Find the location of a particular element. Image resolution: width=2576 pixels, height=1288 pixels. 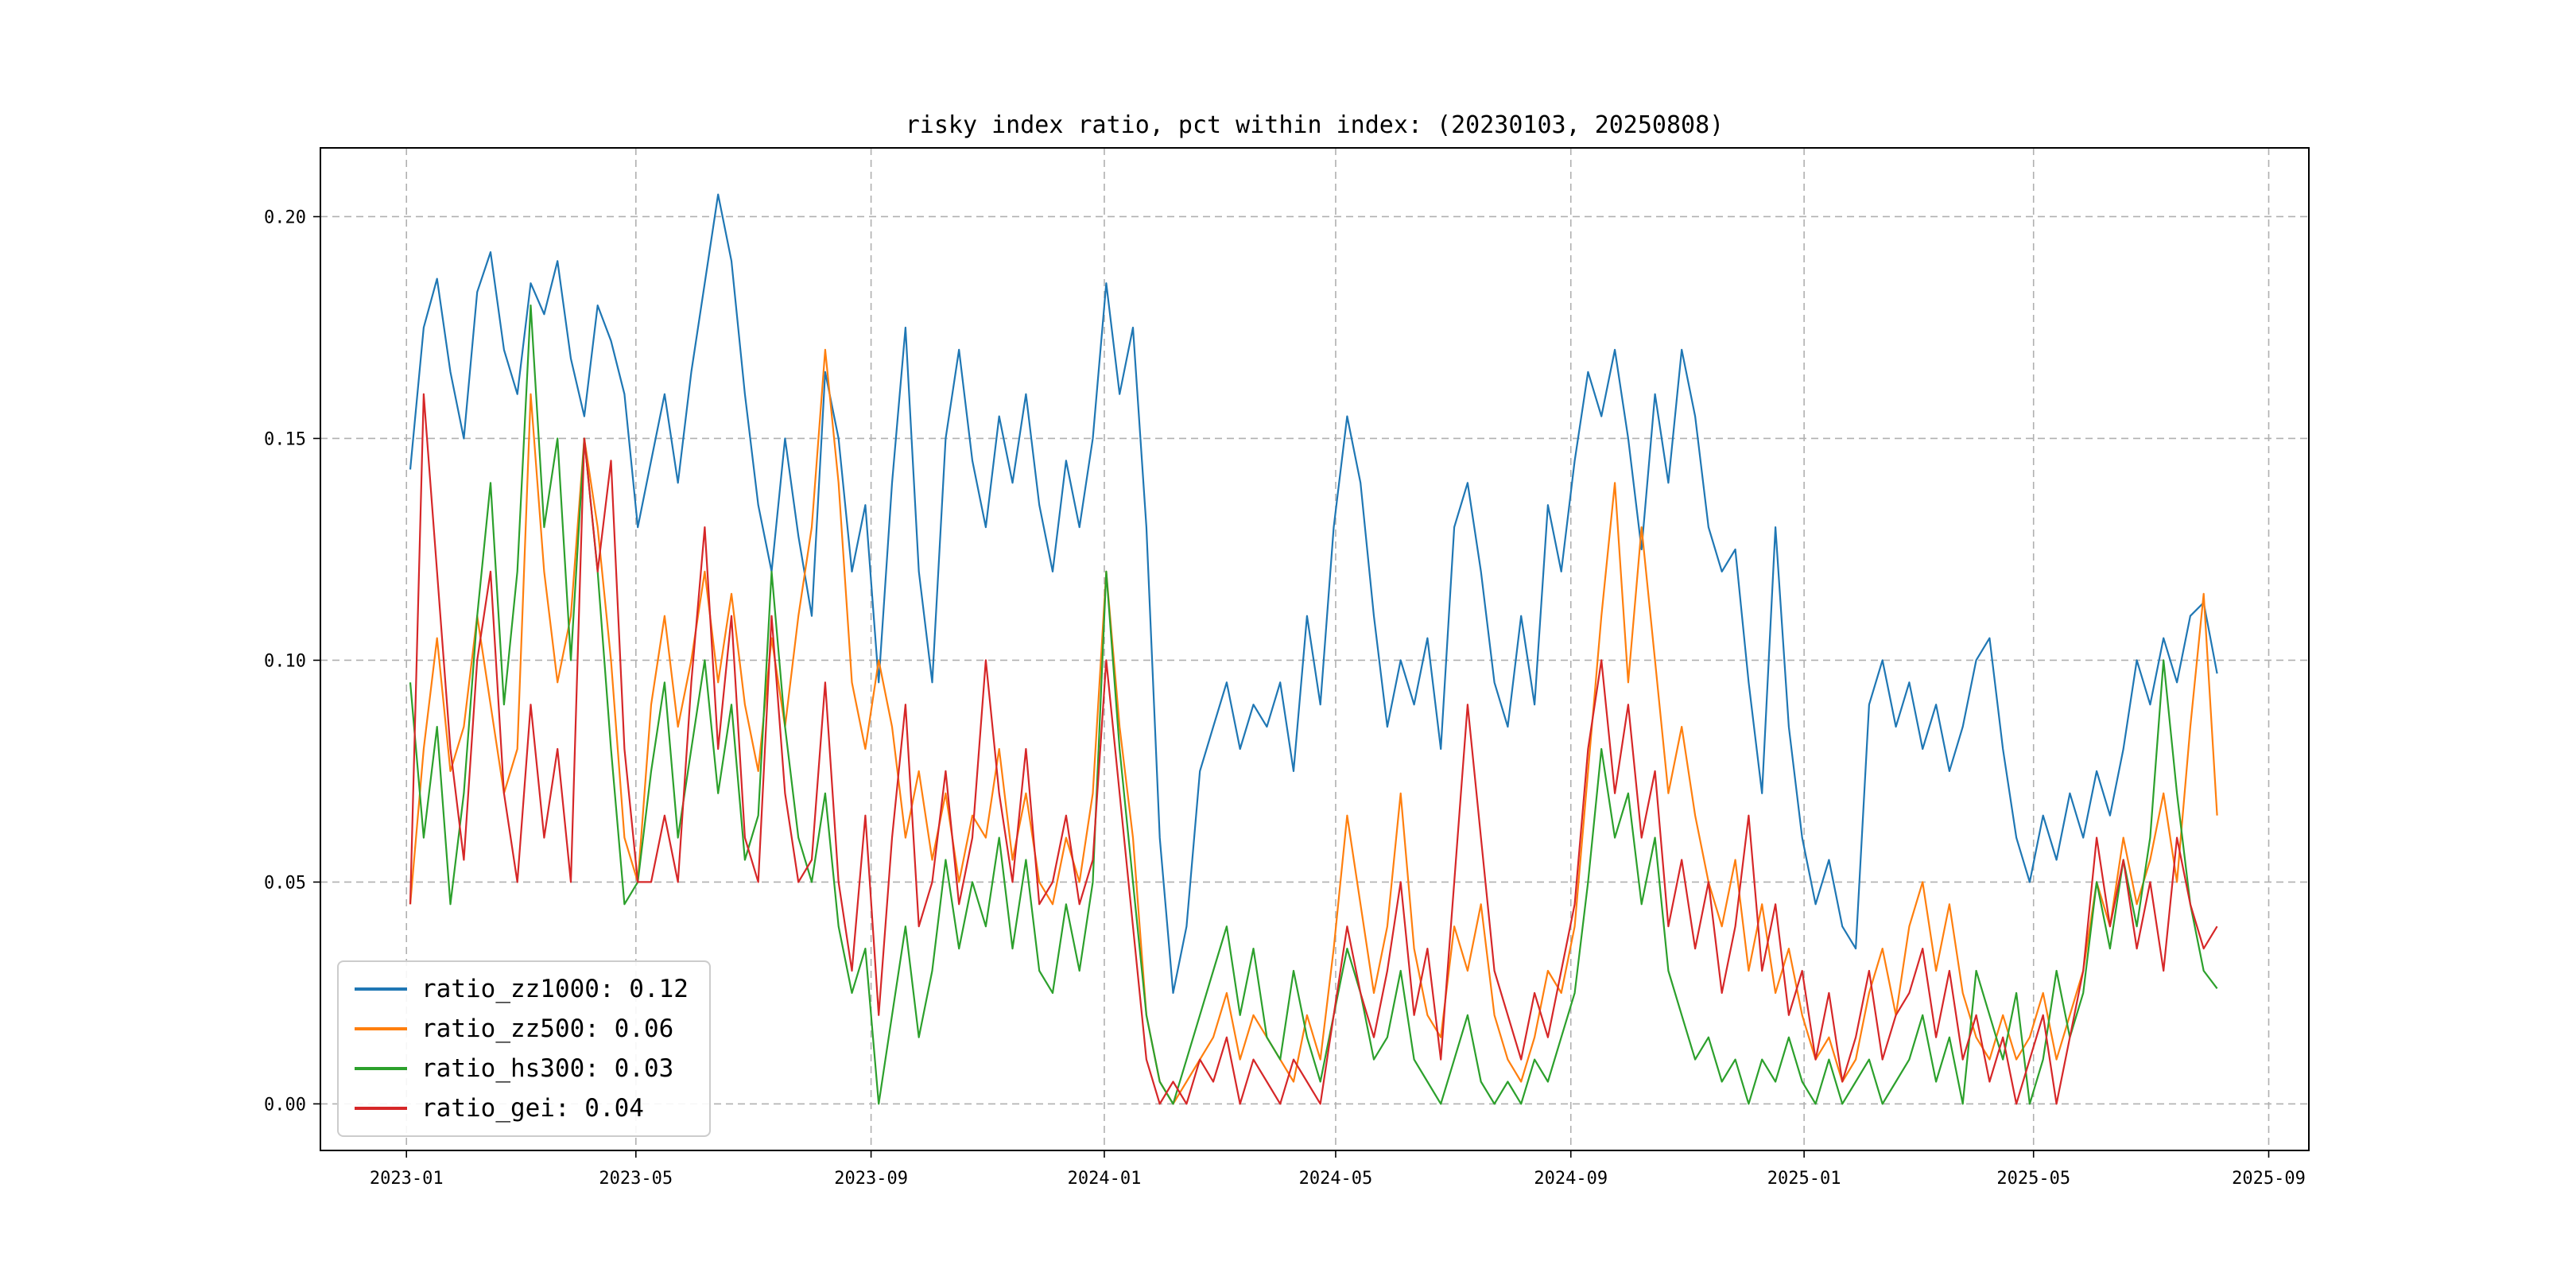

legend-item-ratio_hs300: ratio_hs300: 0.03 is located at coordinates (522, 1068).